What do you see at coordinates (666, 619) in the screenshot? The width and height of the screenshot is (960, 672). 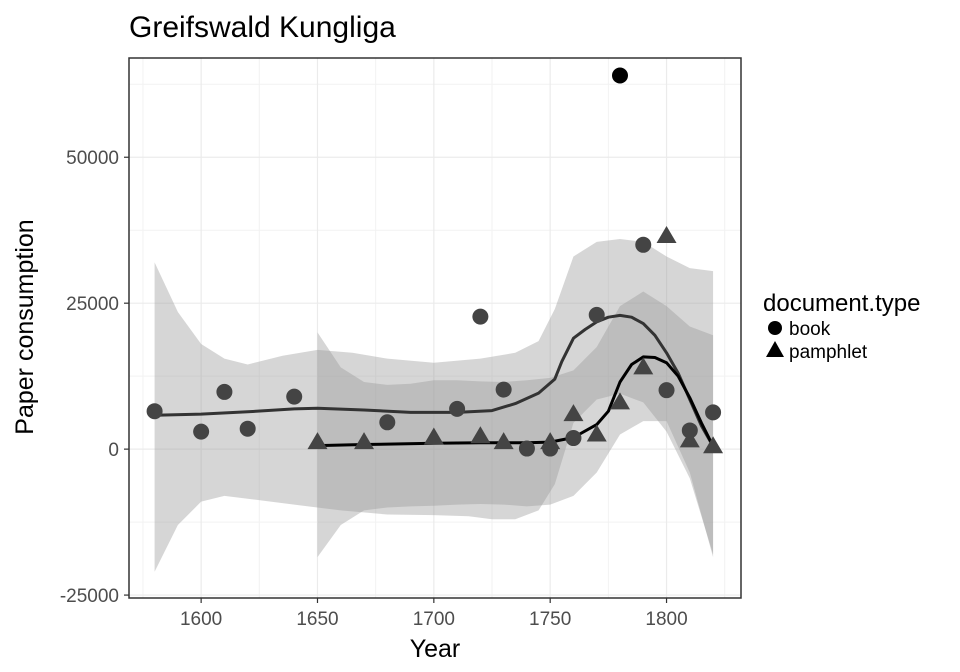 I see `x-tick-label: 1800` at bounding box center [666, 619].